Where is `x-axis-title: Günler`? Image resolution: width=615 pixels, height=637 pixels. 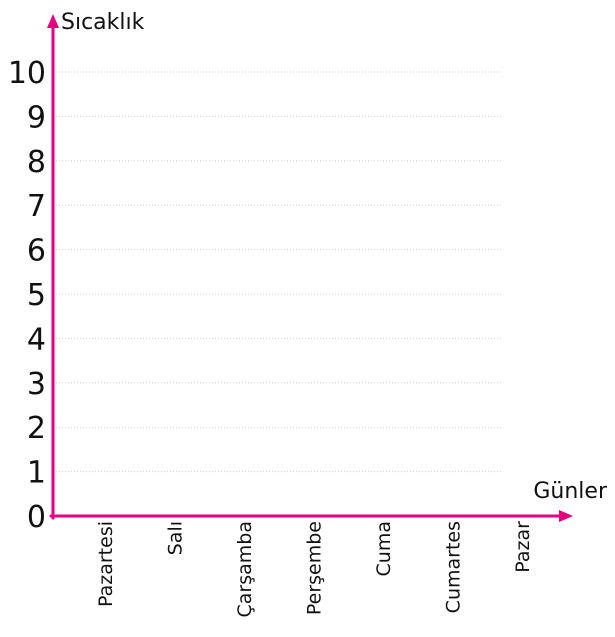 x-axis-title: Günler is located at coordinates (570, 491).